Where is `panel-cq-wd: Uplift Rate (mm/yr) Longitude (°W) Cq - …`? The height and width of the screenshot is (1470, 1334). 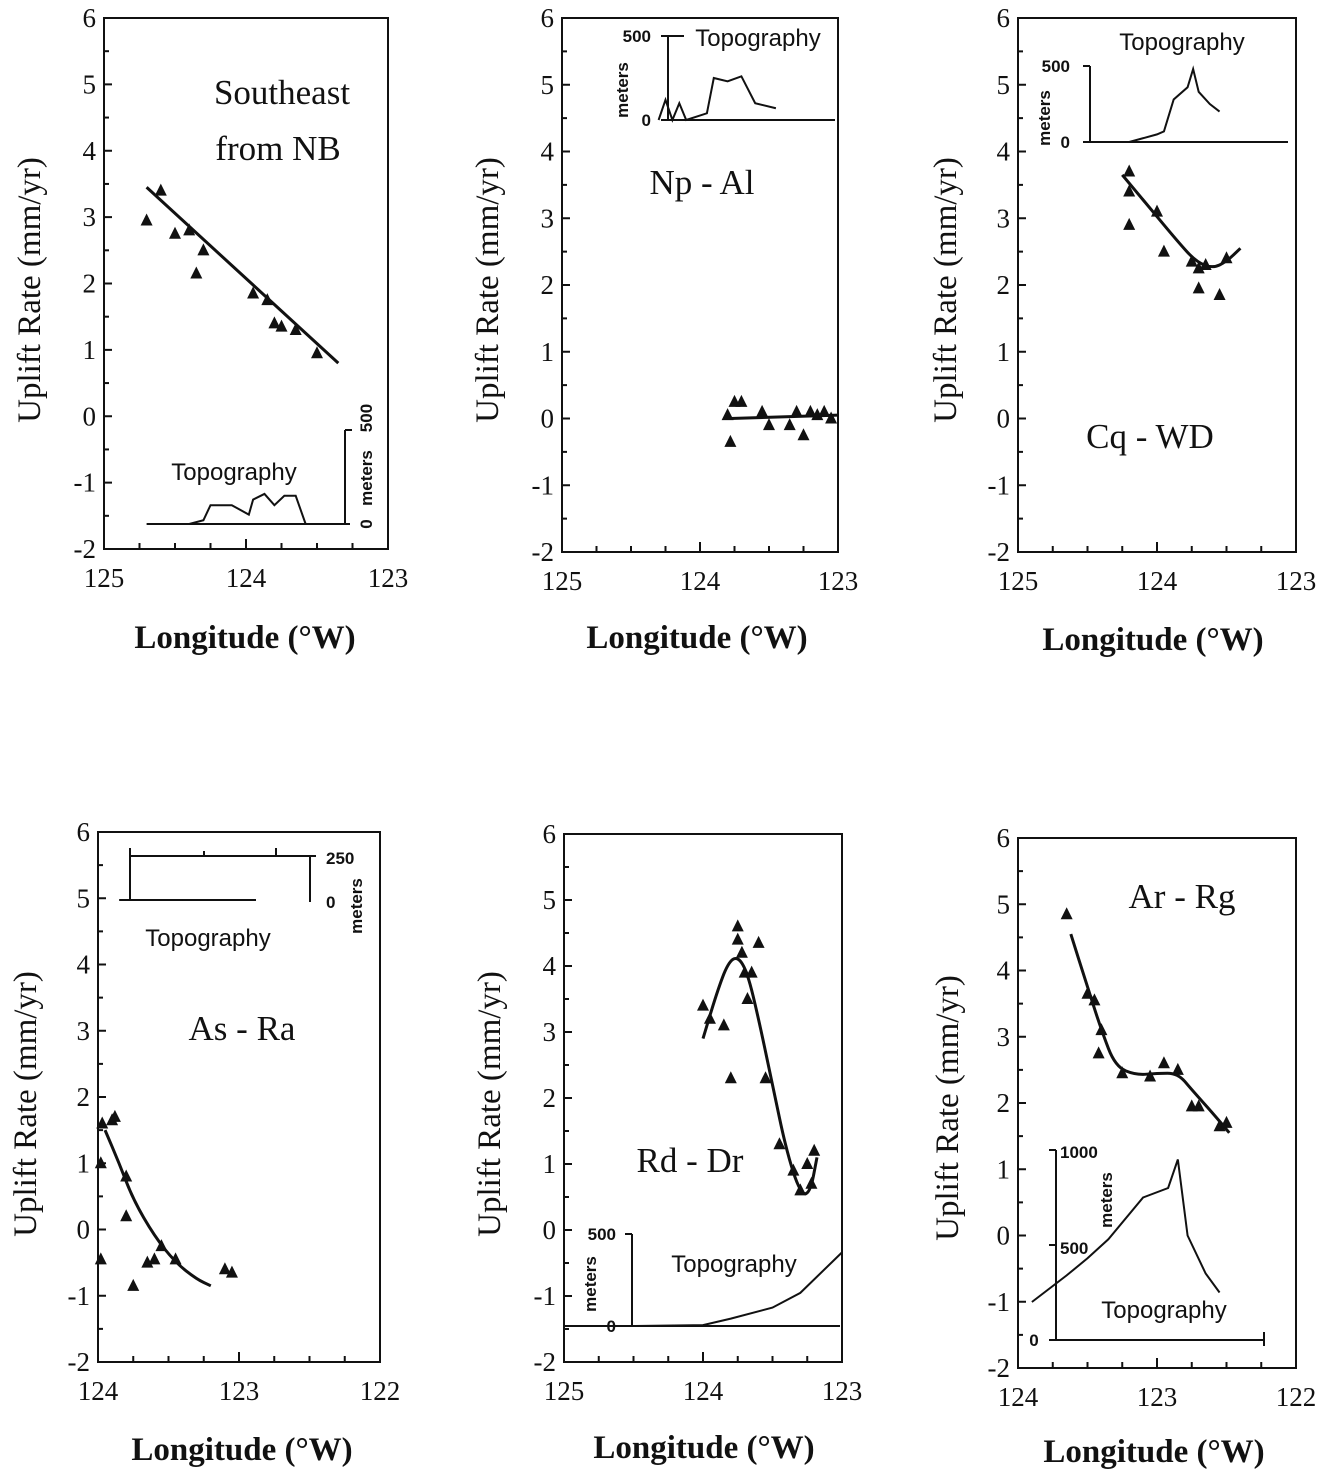
panel-cq-wd: Uplift Rate (mm/yr) Longitude (°W) Cq - … is located at coordinates (1122, 330).